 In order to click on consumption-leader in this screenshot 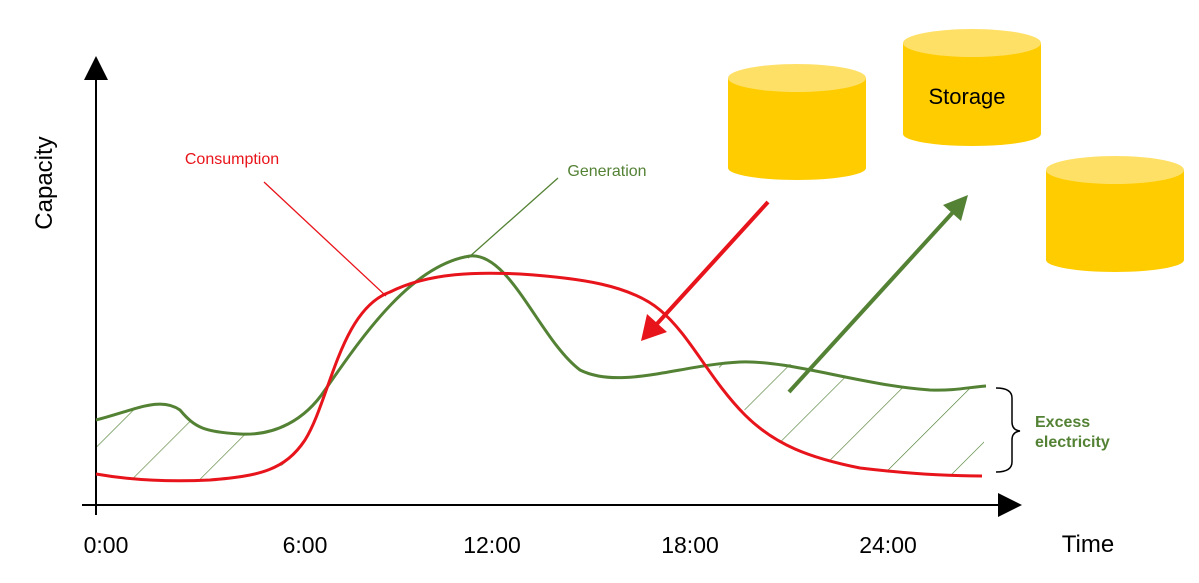, I will do `click(325, 239)`.